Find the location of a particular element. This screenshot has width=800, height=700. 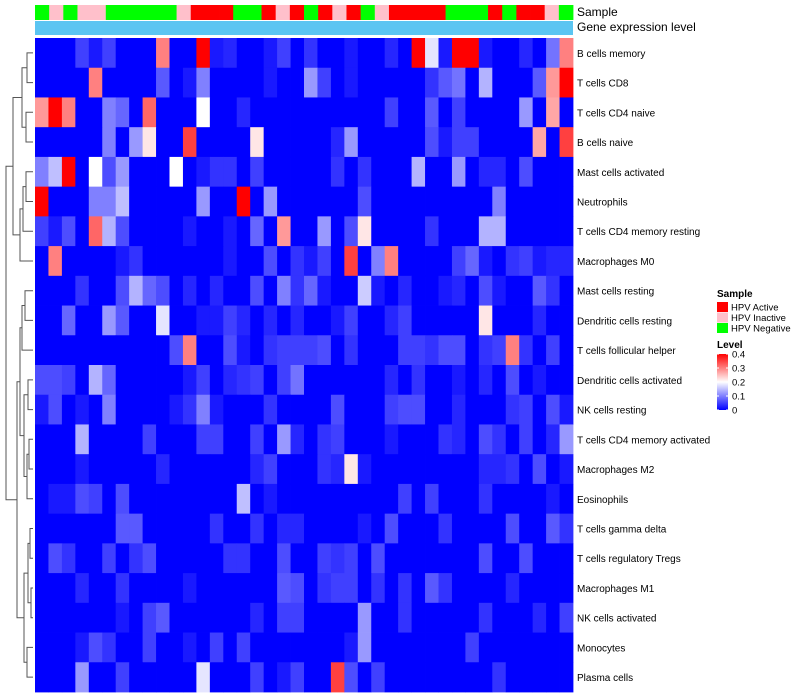

row-label: Macrophages M2 is located at coordinates (616, 470).